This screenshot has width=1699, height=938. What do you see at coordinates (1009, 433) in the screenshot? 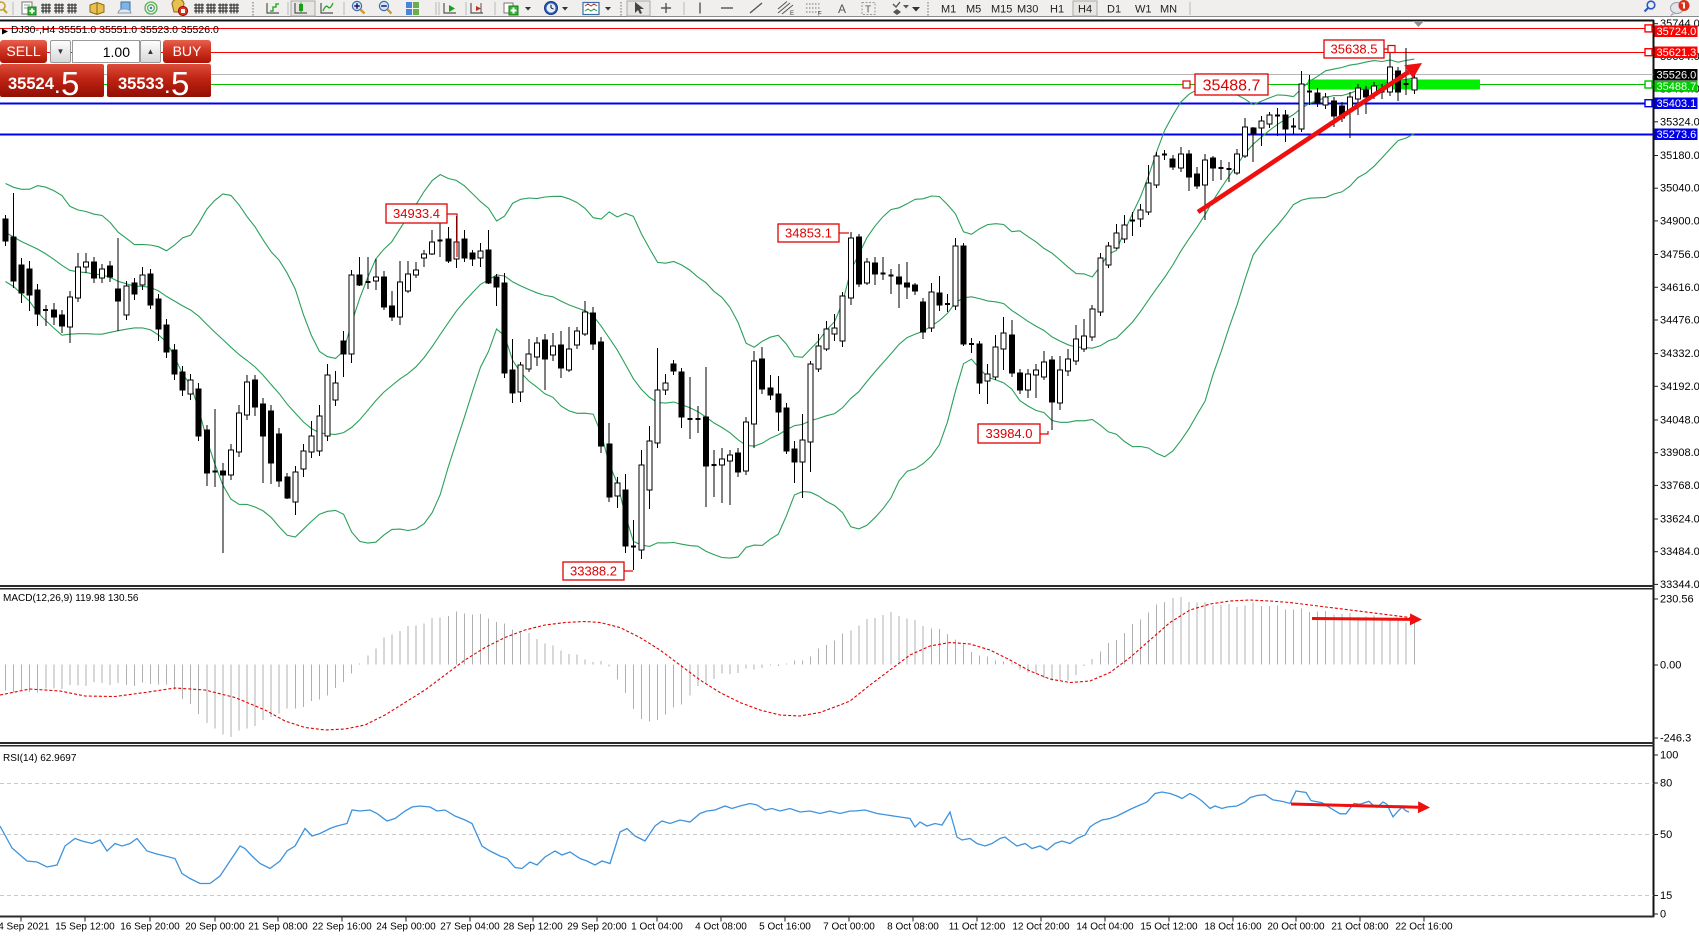
I see `svg-text: 33984.0` at bounding box center [1009, 433].